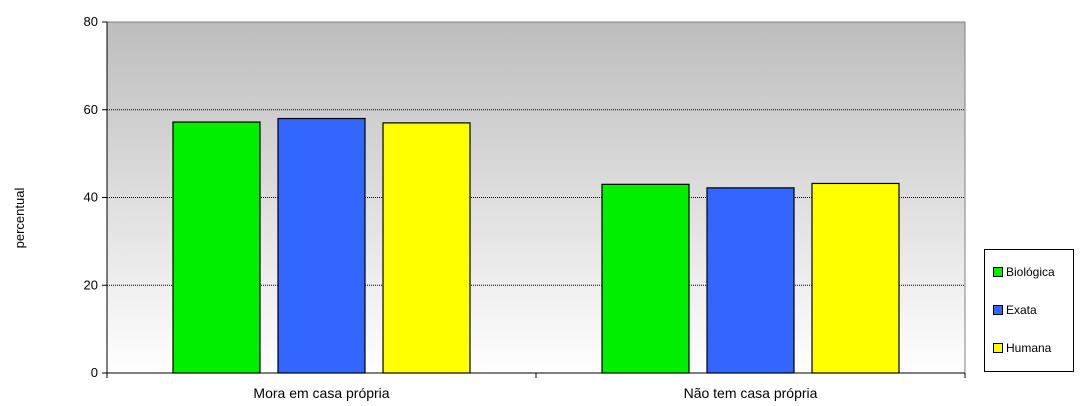 The image size is (1081, 406). What do you see at coordinates (751, 393) in the screenshot?
I see `x-tick-label: Não tem casa própria` at bounding box center [751, 393].